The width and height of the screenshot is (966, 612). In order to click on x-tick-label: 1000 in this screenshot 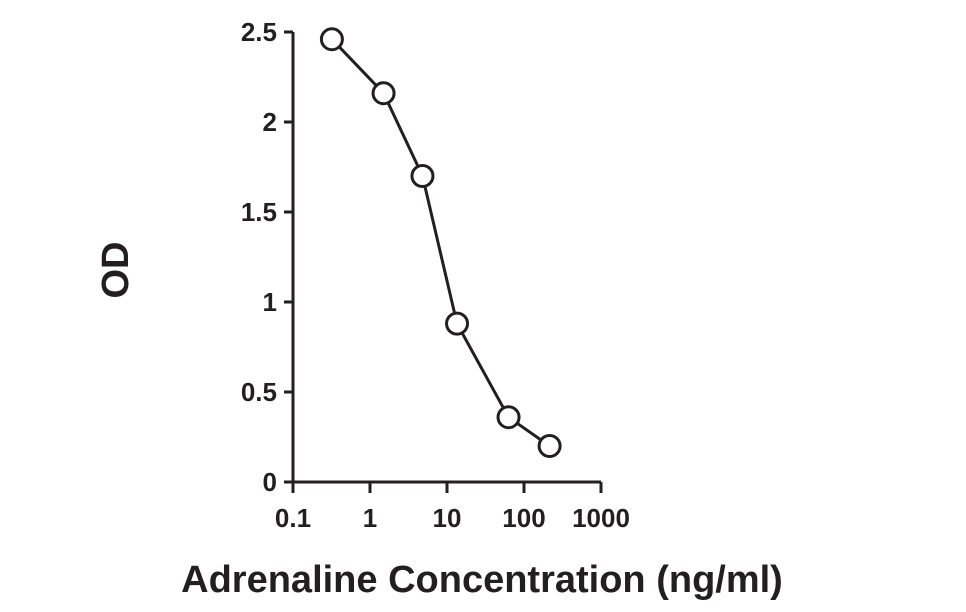, I will do `click(601, 518)`.